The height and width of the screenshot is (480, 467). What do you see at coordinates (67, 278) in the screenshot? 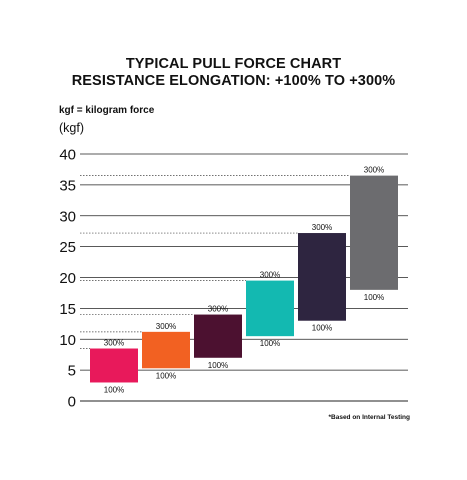
I see `y-tick-label: 20` at bounding box center [67, 278].